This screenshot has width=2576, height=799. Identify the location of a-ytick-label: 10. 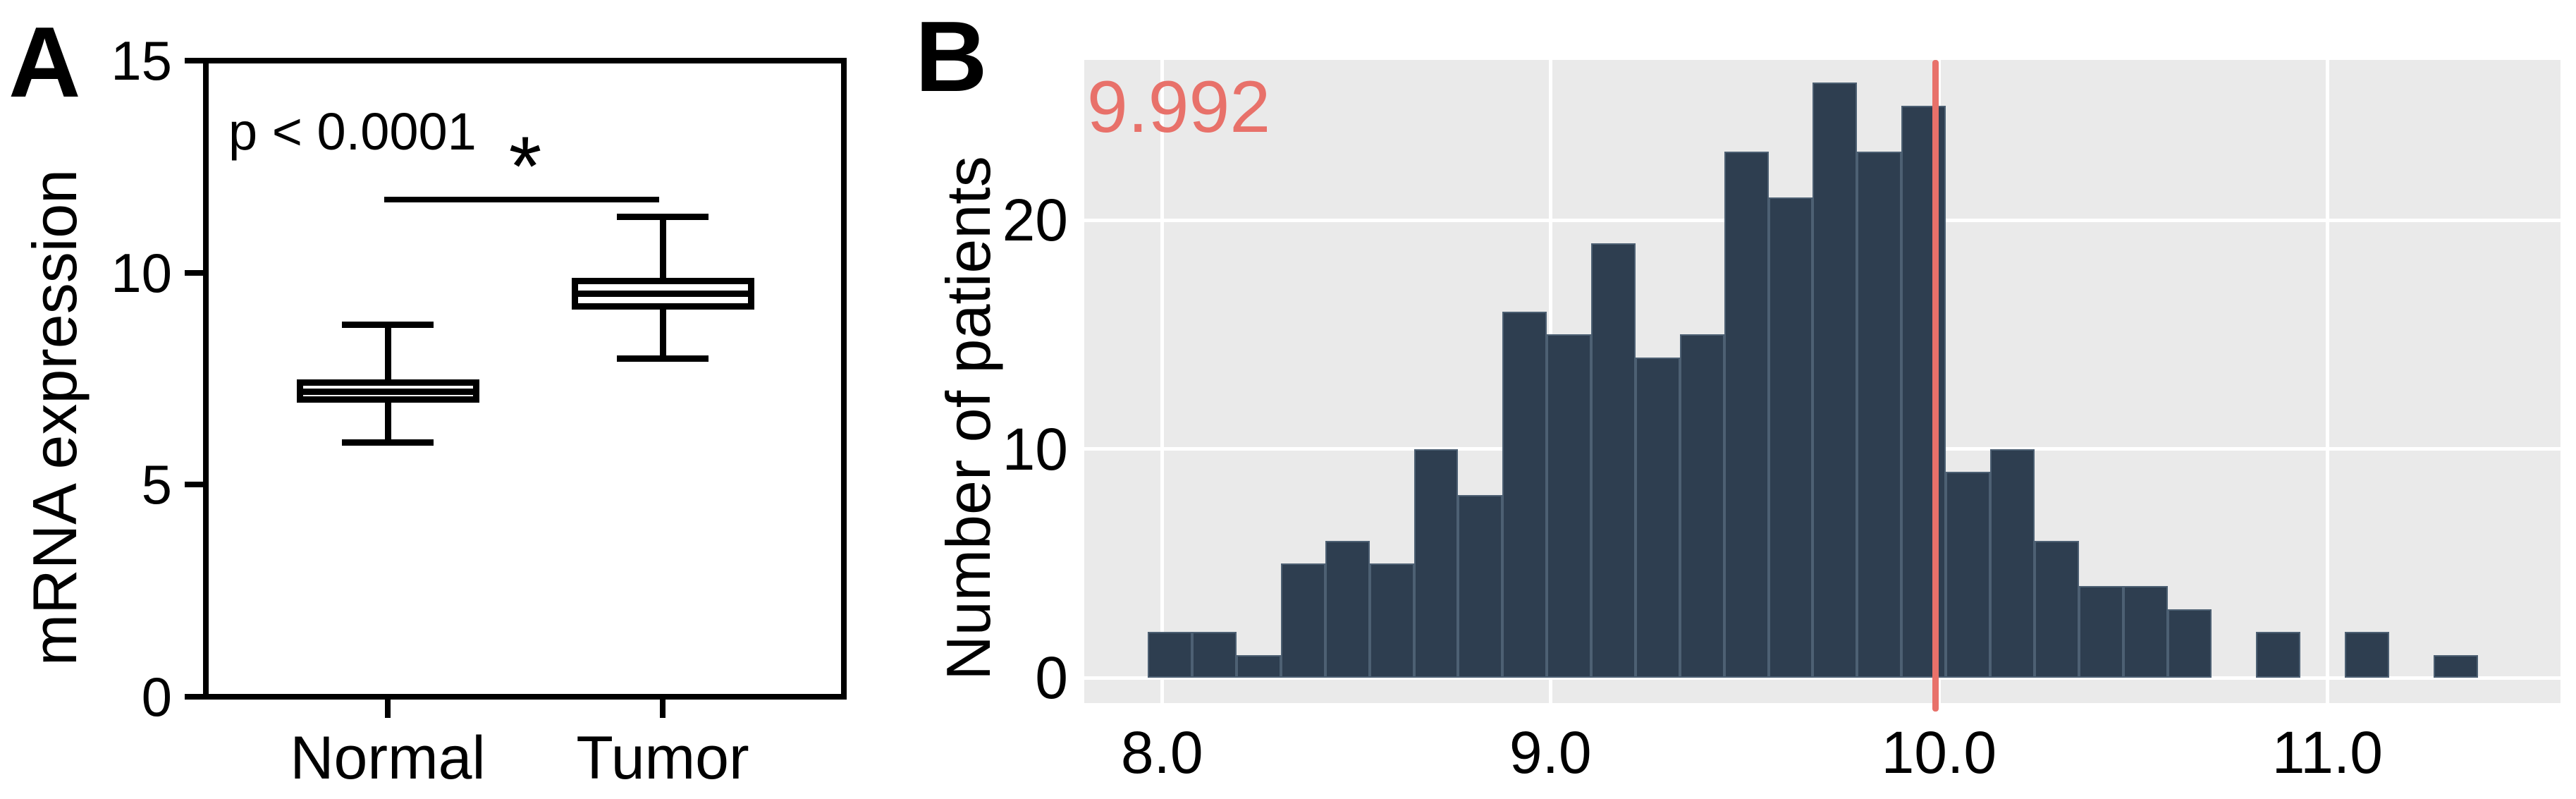
(141, 272).